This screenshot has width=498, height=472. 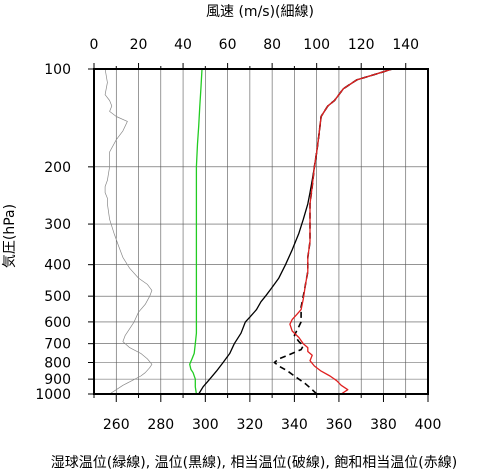 I want to click on y-tick-label: 600, so click(x=57, y=323).